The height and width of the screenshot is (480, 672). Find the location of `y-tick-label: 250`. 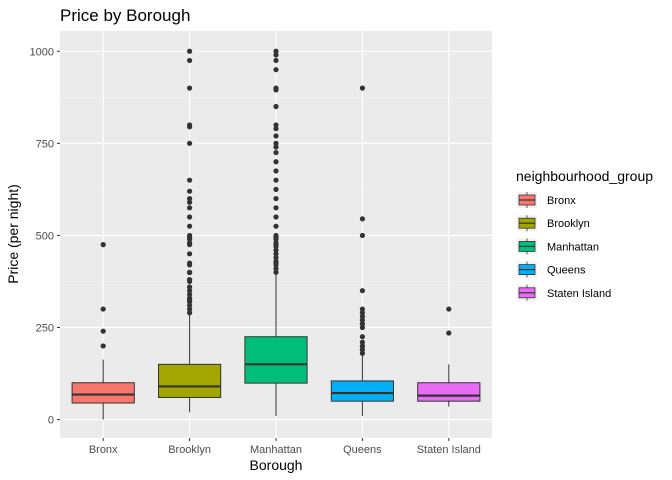

y-tick-label: 250 is located at coordinates (45, 329).